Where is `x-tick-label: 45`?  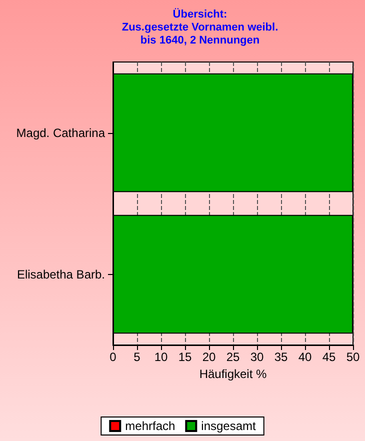
x-tick-label: 45 is located at coordinates (329, 357).